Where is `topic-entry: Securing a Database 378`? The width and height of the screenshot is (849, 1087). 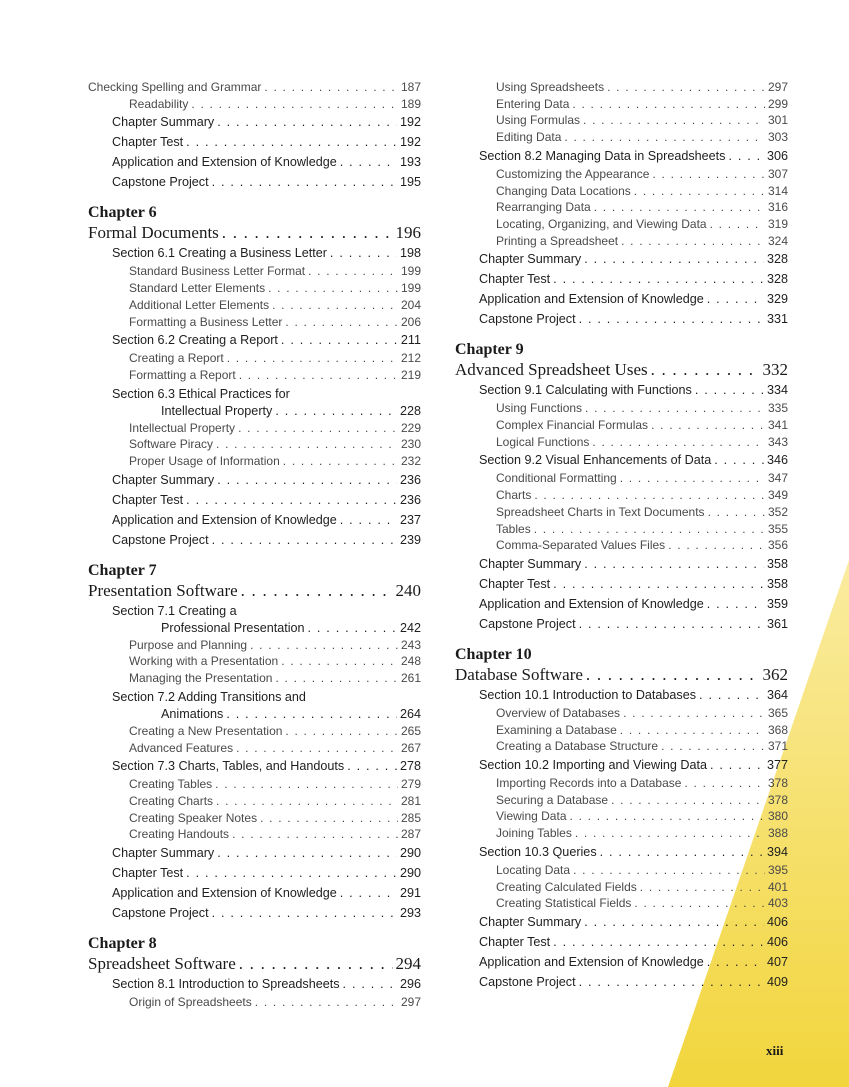
topic-entry: Securing a Database 378 is located at coordinates (621, 800).